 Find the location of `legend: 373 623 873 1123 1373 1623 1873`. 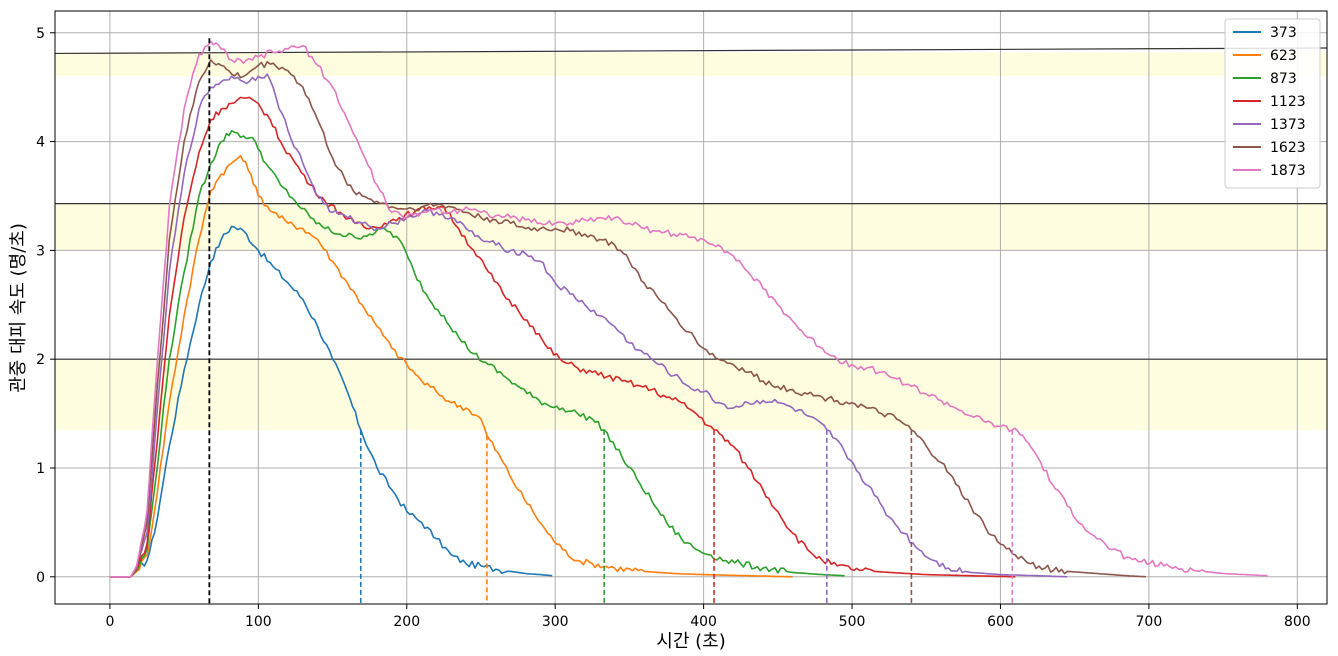

legend: 373 623 873 1123 1373 1623 1873 is located at coordinates (1272, 103).